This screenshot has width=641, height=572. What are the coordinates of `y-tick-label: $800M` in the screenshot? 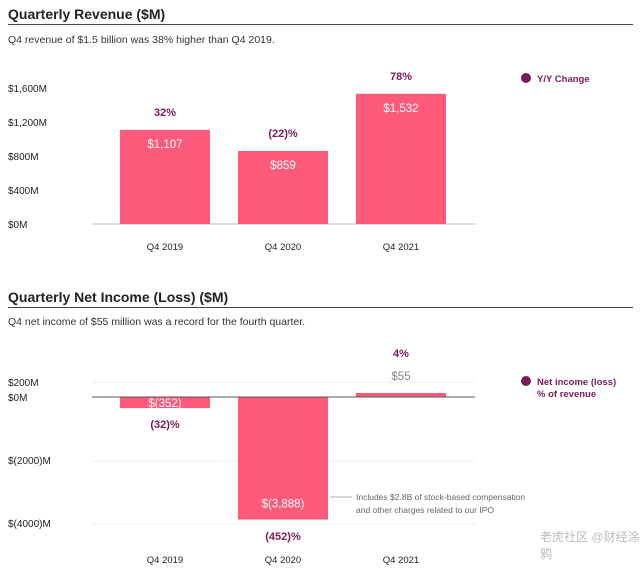 It's located at (23, 157).